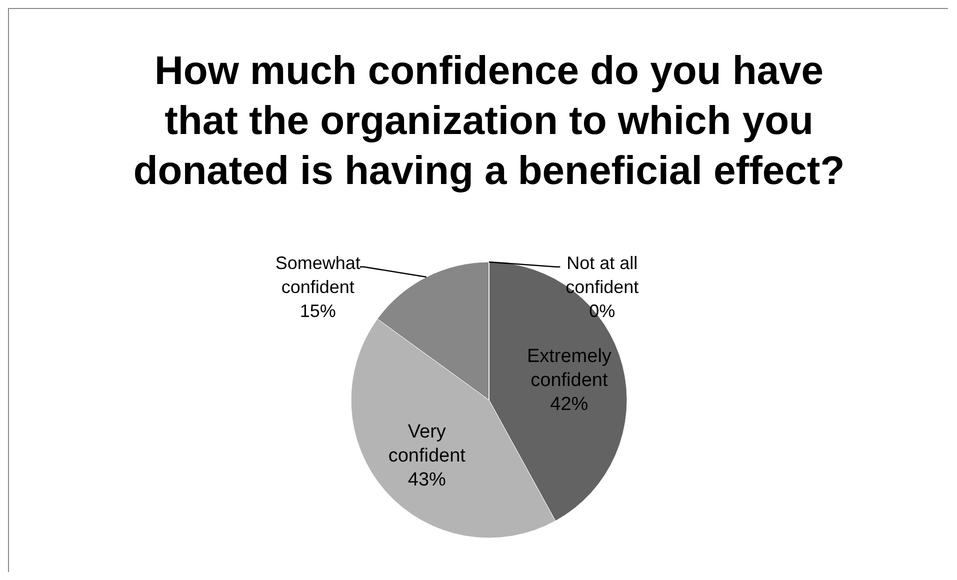 This screenshot has width=957, height=580. Describe the element at coordinates (569, 369) in the screenshot. I see `slice-label: Extremely confident` at that location.